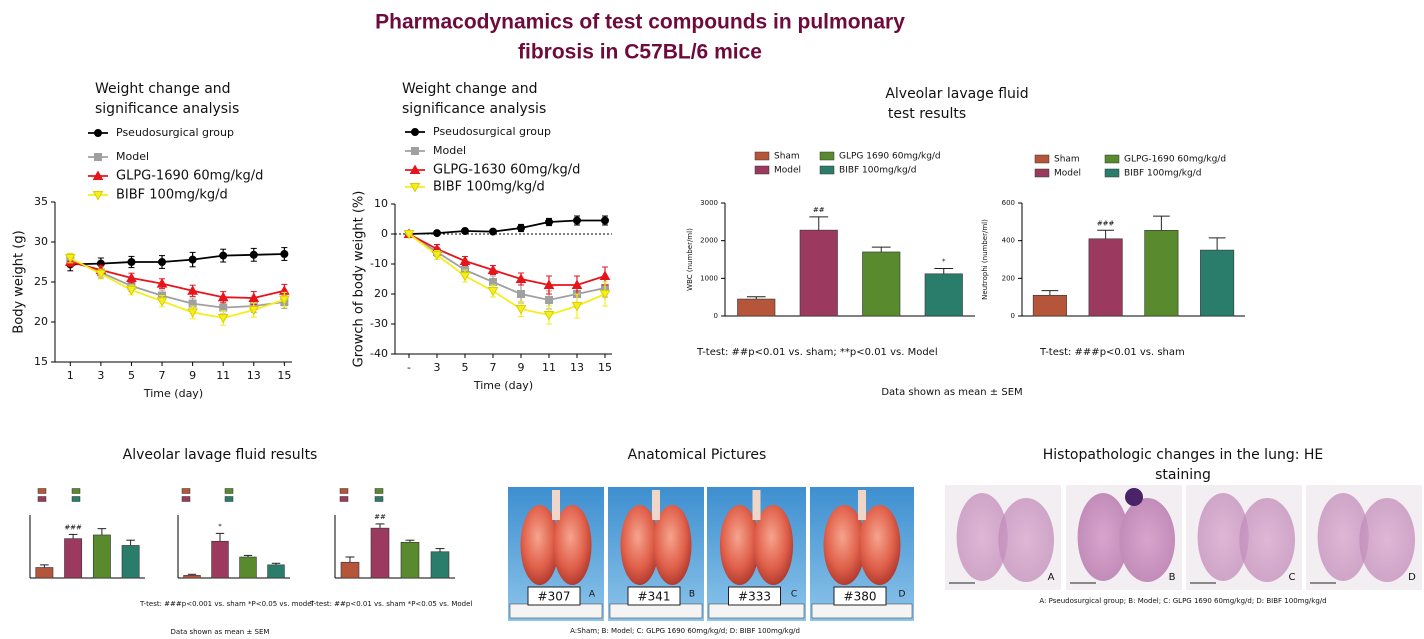 Image resolution: width=1424 pixels, height=639 pixels. Describe the element at coordinates (640, 52) in the screenshot. I see `page-title: fibrosis in C57BL/6 mice` at that location.